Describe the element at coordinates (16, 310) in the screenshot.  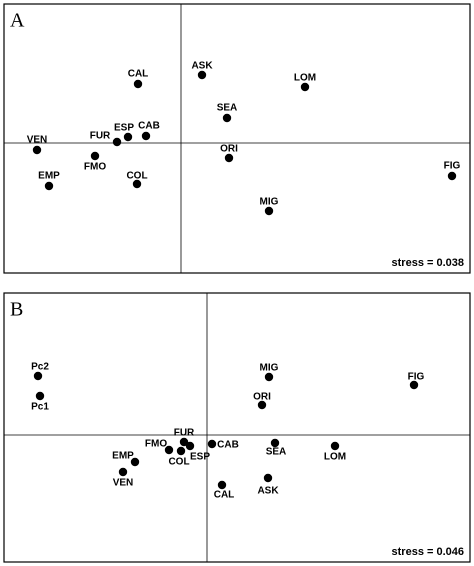
I see `panel-letter: B` at that location.